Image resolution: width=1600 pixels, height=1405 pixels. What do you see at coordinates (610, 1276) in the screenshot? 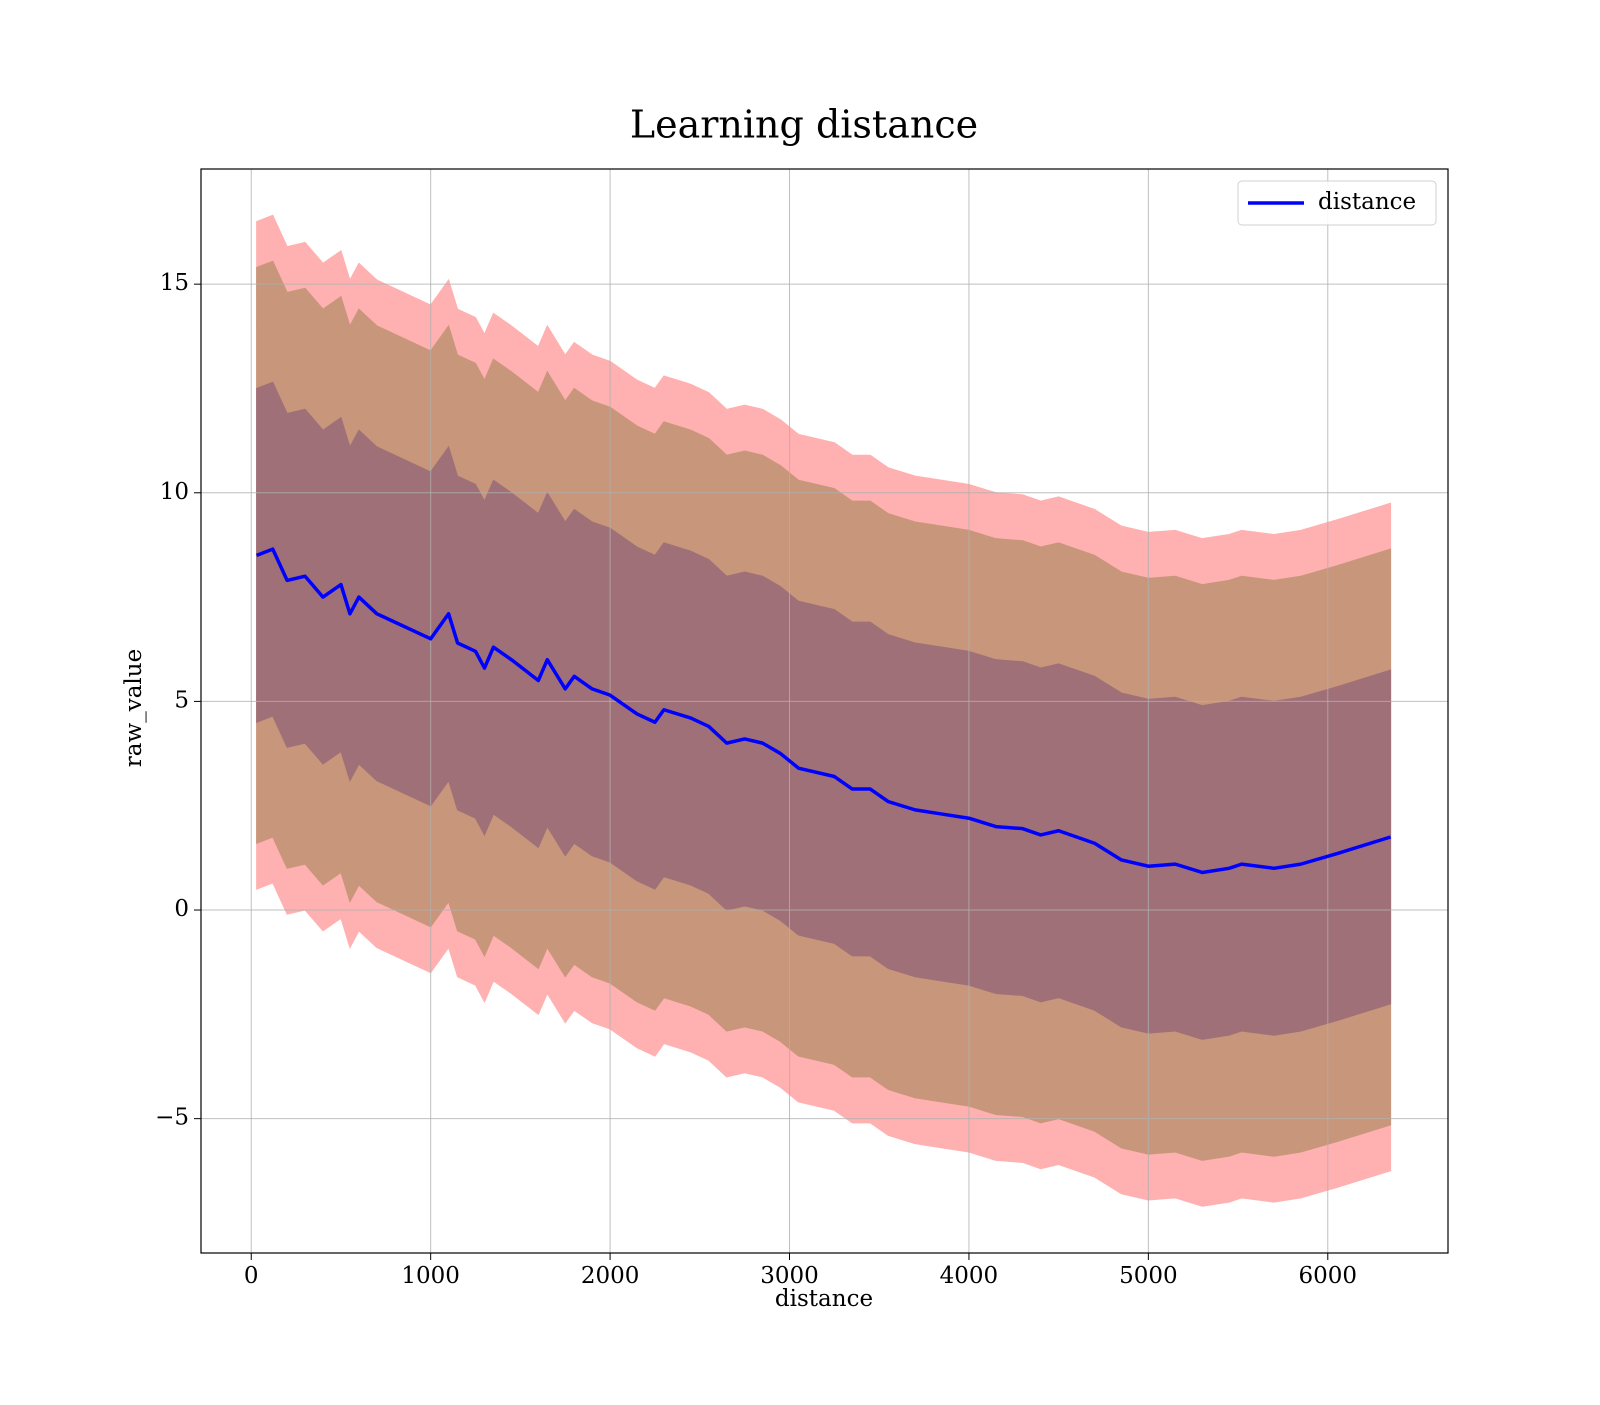
I see `x-tick-label: 2000` at bounding box center [610, 1276].